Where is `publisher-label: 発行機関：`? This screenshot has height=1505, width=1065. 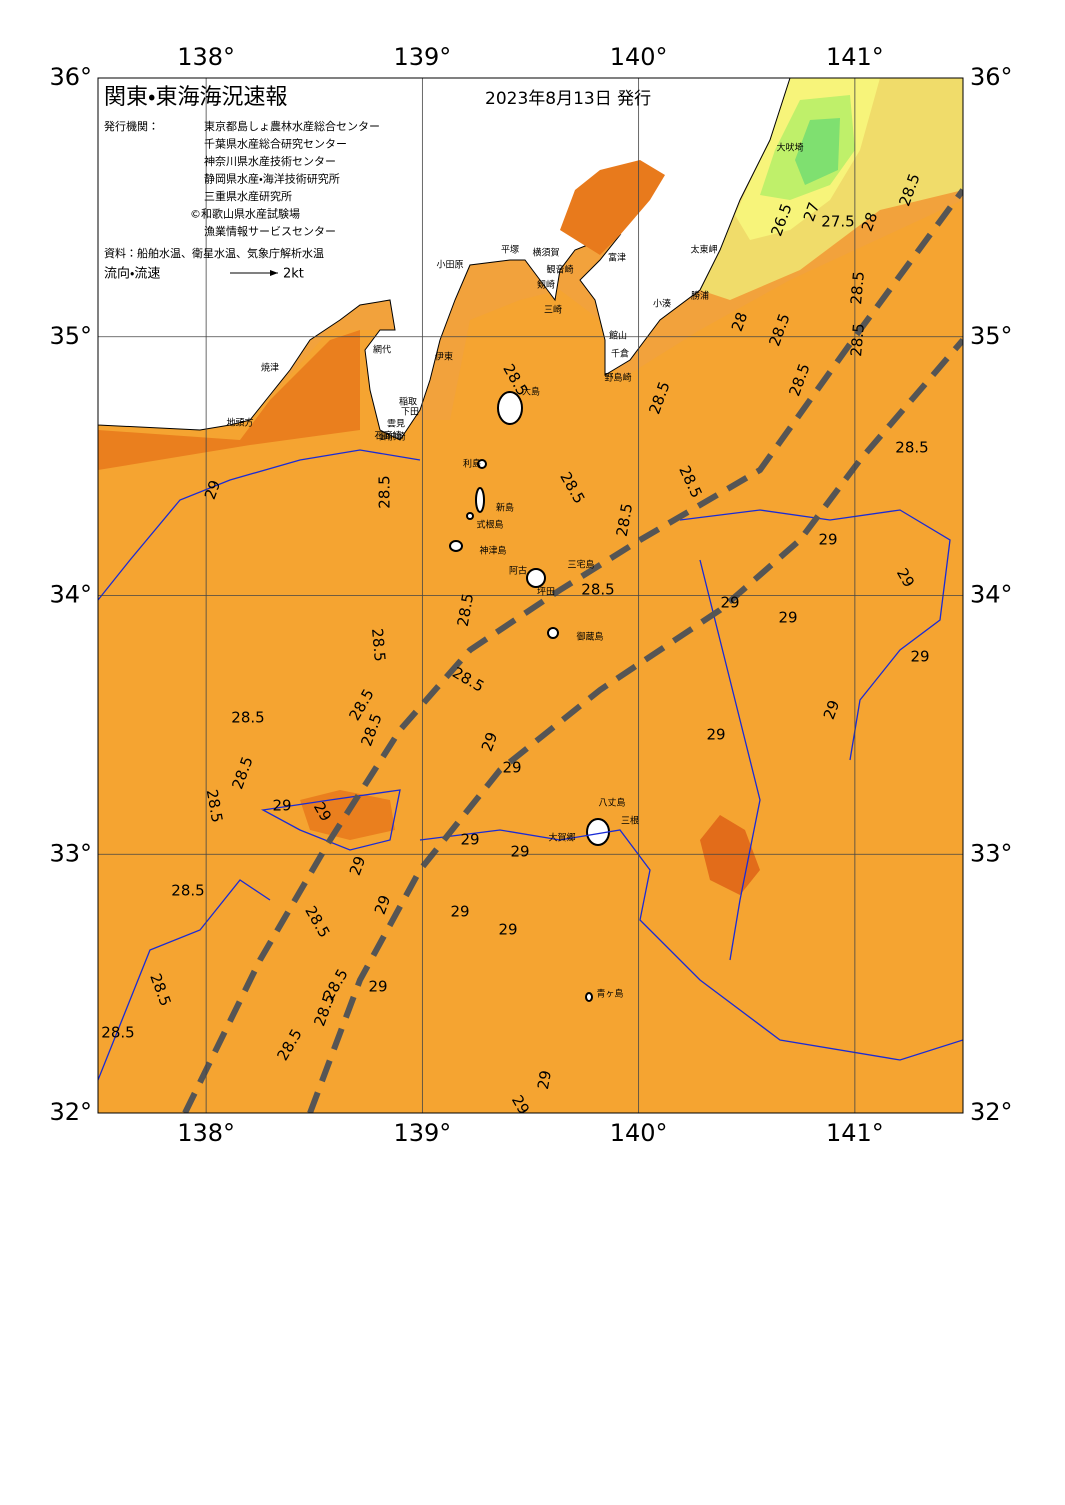
publisher-label: 発行機関： is located at coordinates (131, 126).